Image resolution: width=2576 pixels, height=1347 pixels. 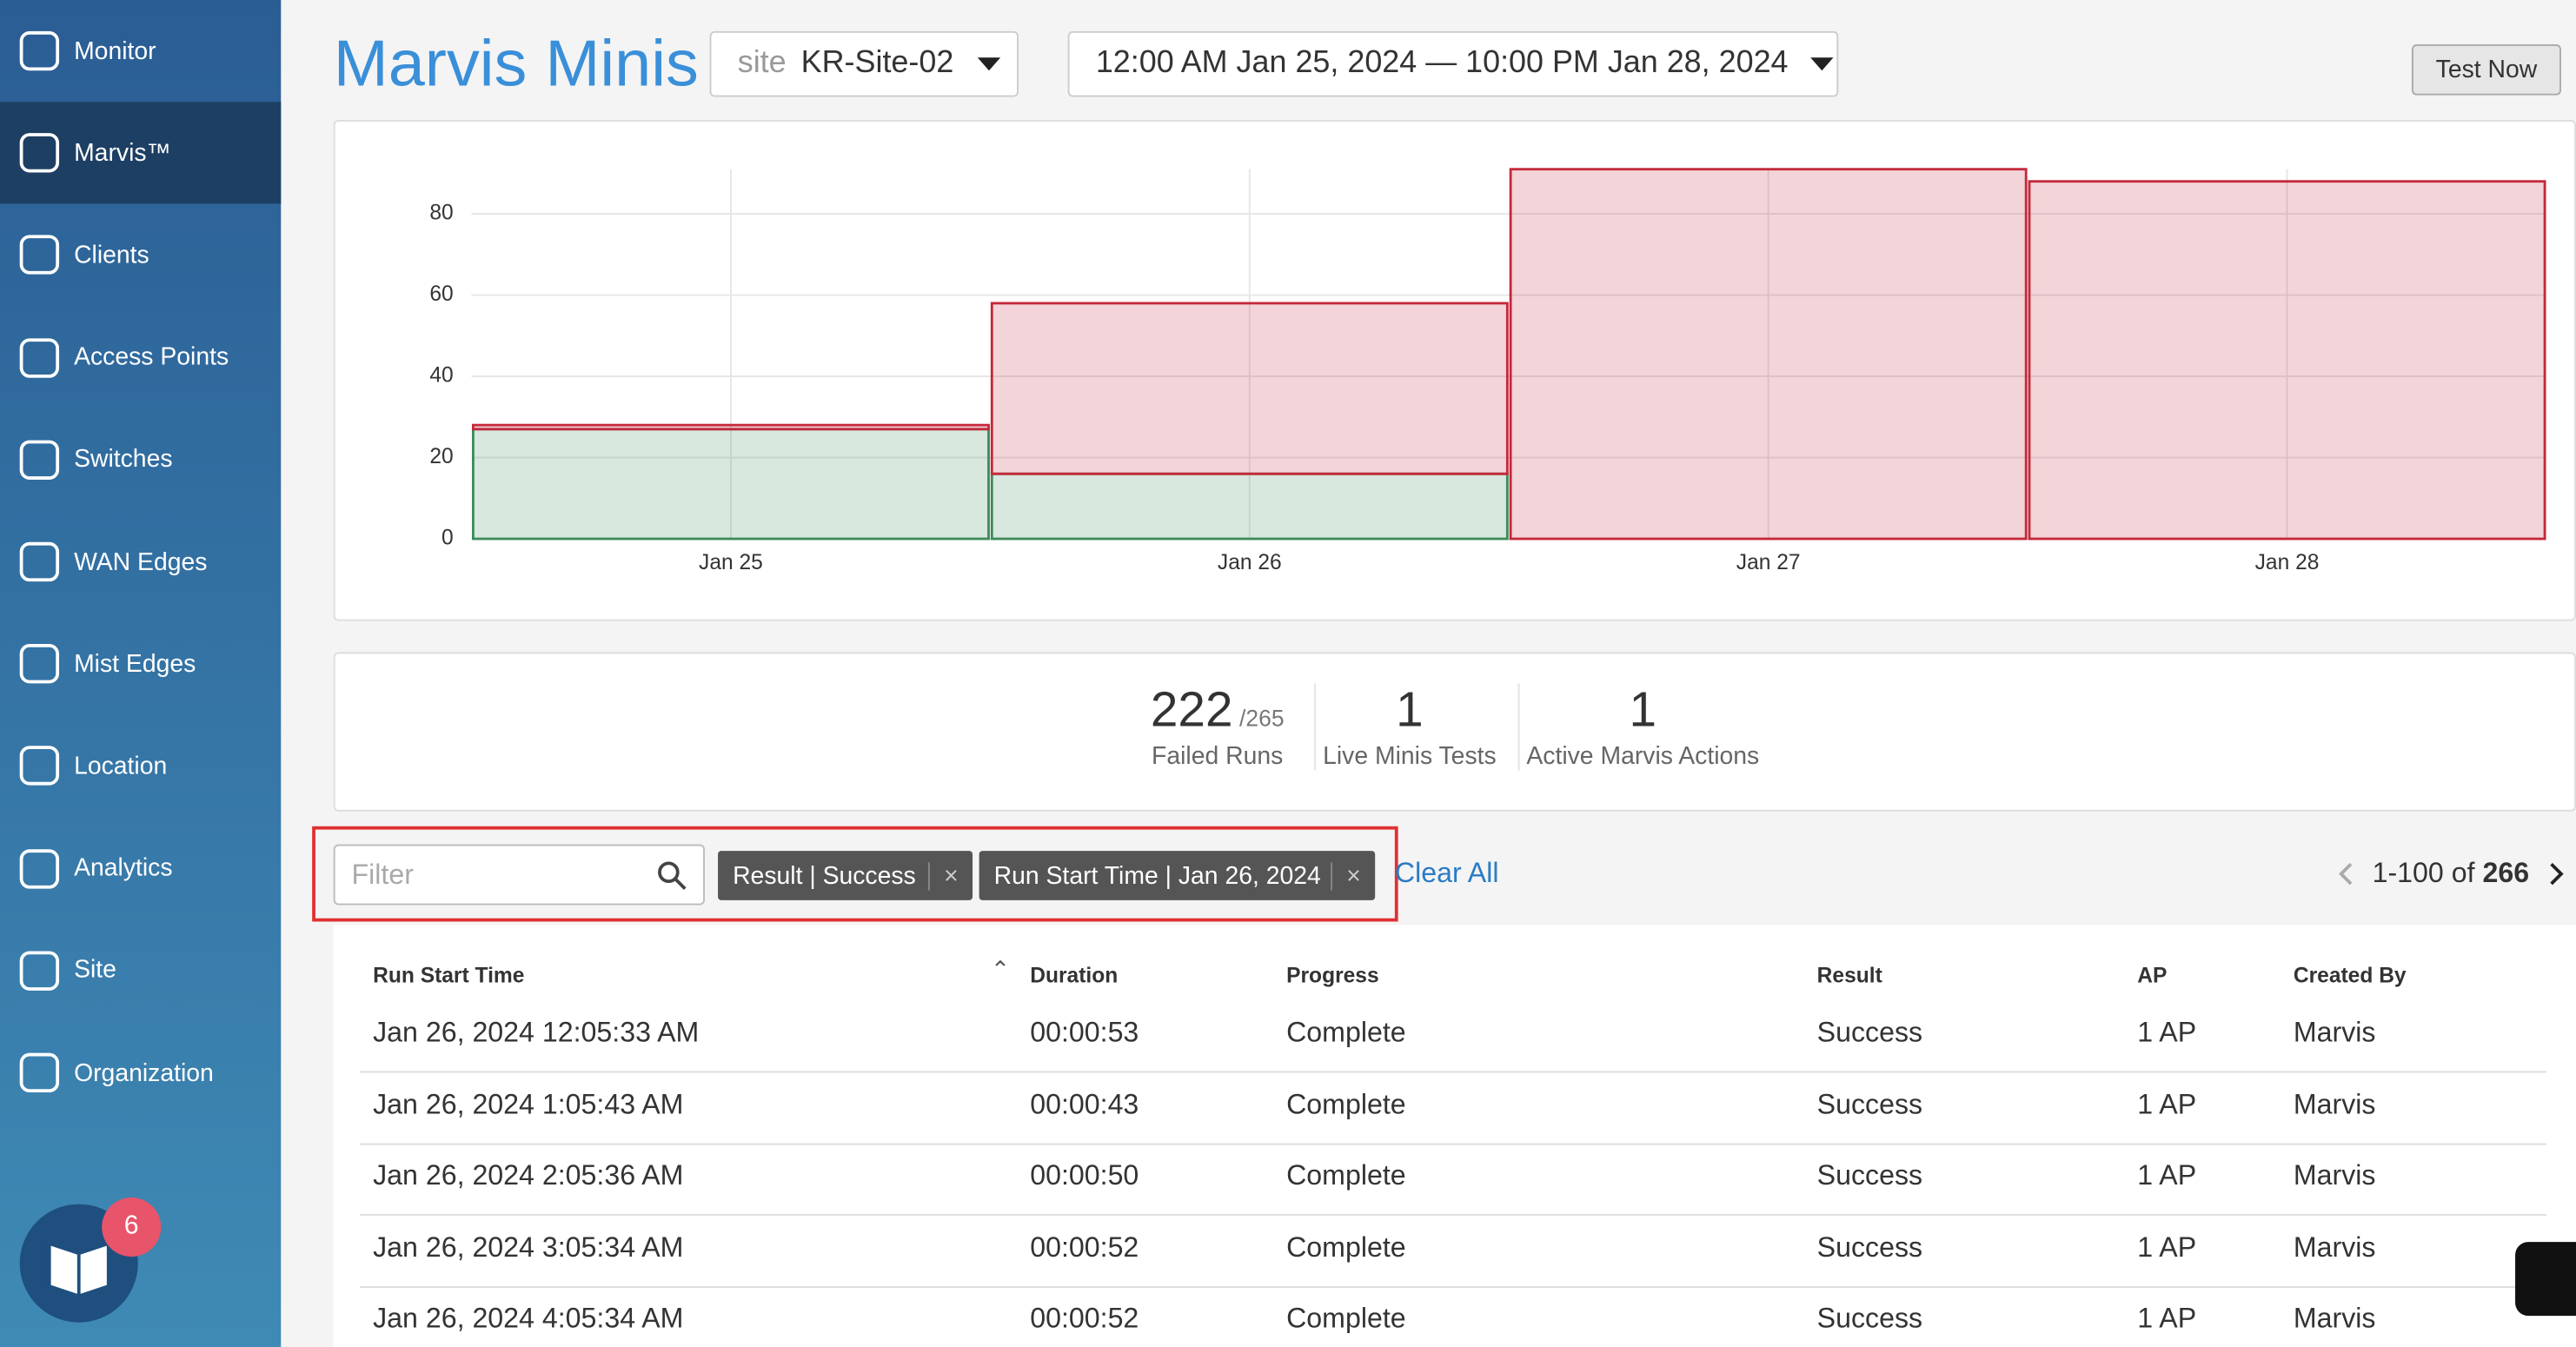 What do you see at coordinates (1157, 876) in the screenshot?
I see `chip-label: Run Start Time | Jan 26, 2024` at bounding box center [1157, 876].